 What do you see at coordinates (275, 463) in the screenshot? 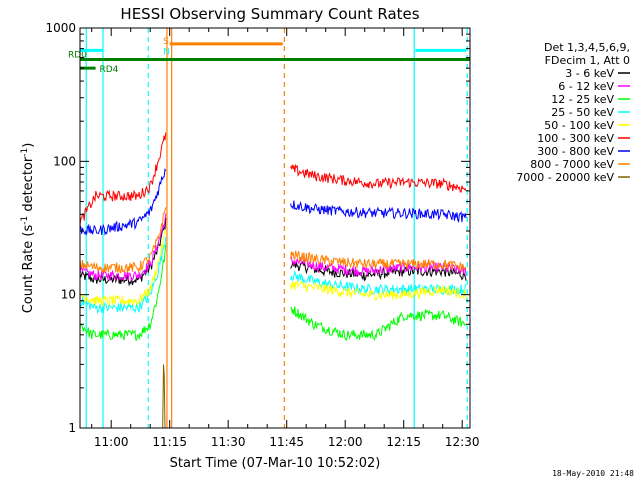
I see `x-axis-label: Start Time (07-Mar-10 10:52:02)` at bounding box center [275, 463].